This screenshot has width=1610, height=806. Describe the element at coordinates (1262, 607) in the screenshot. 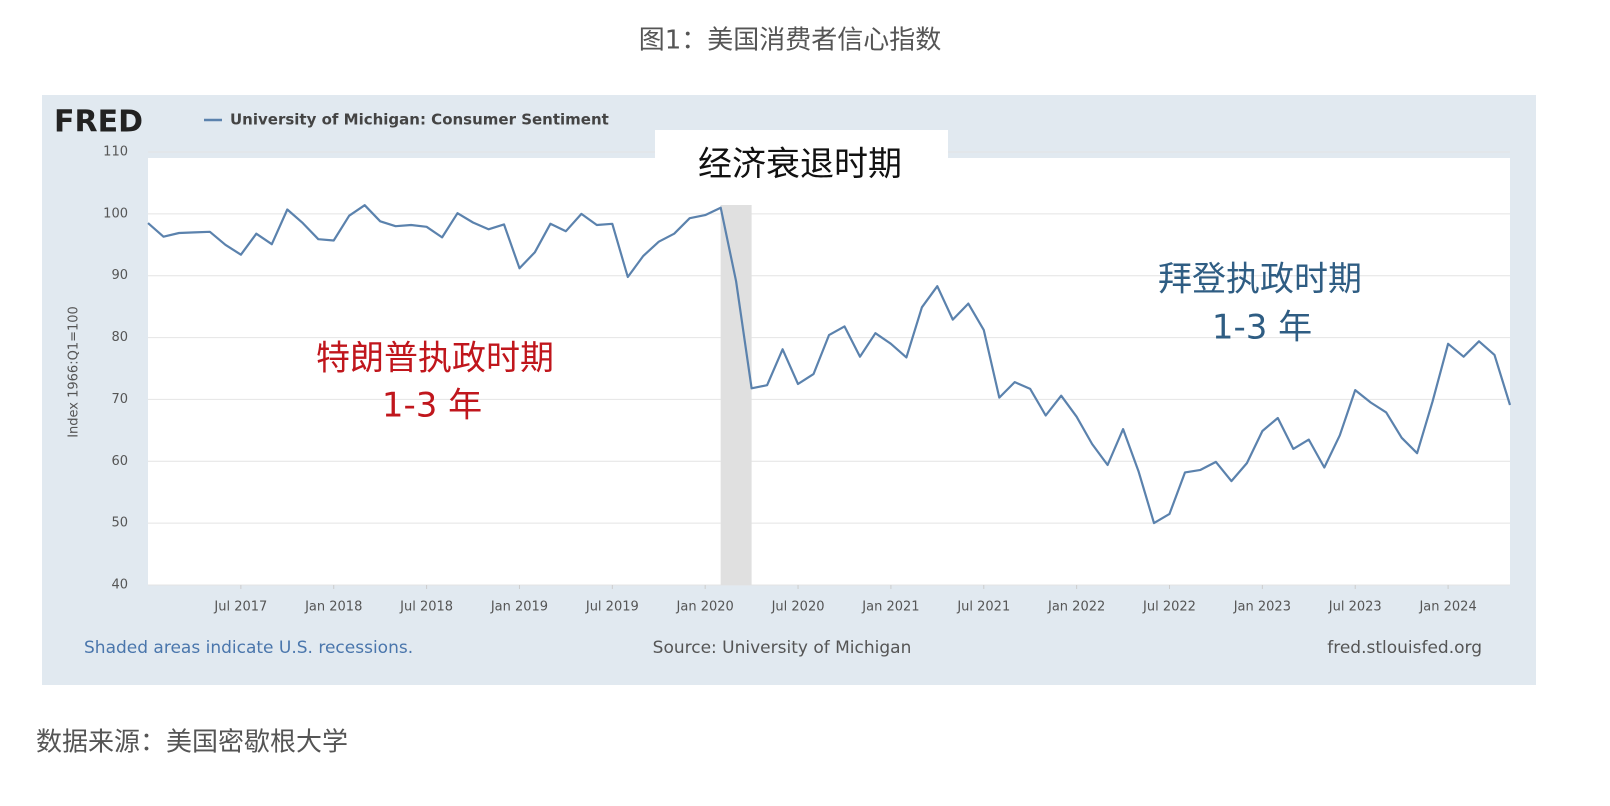

I see `x-tick-label: Jan 2023` at that location.